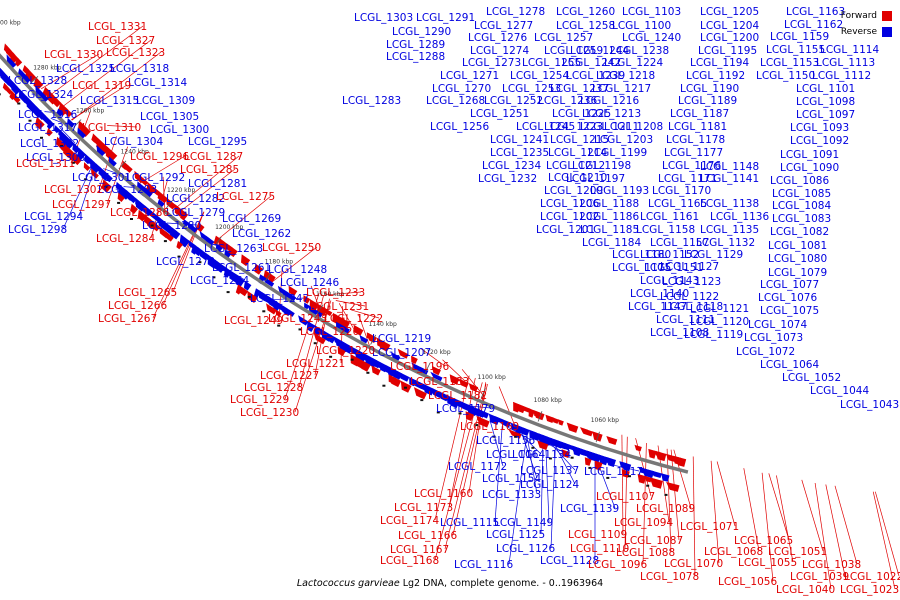 Image resolution: width=900 pixels, height=600 pixels. Describe the element at coordinates (133, 142) in the screenshot. I see `gene-label: LCGL_1304` at that location.